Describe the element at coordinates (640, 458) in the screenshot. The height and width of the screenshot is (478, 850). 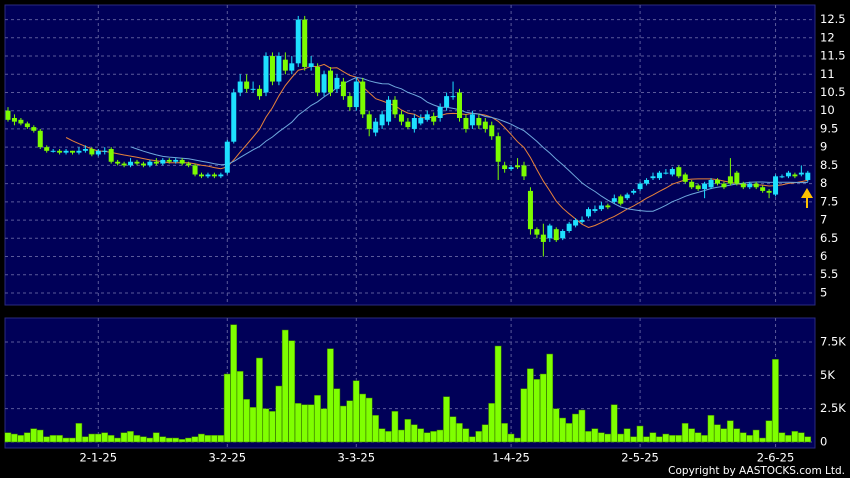
I see `x-tick-label: 2-5-25` at that location.